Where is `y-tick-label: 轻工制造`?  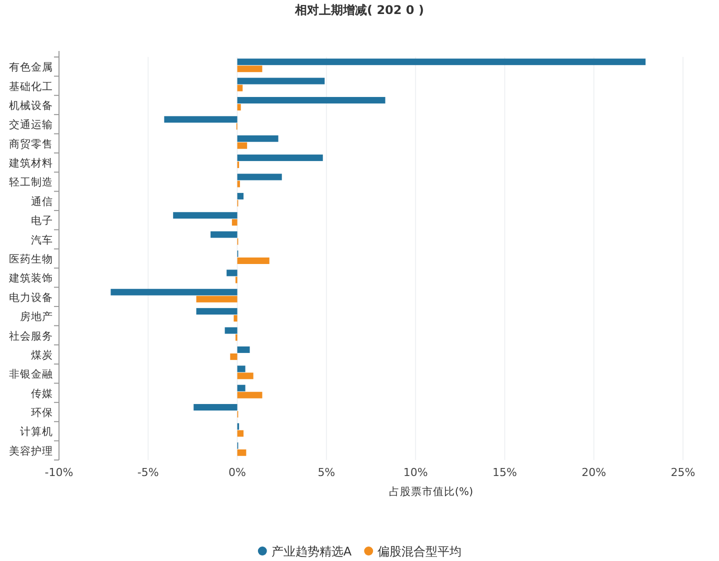 y-tick-label: 轻工制造 is located at coordinates (31, 182).